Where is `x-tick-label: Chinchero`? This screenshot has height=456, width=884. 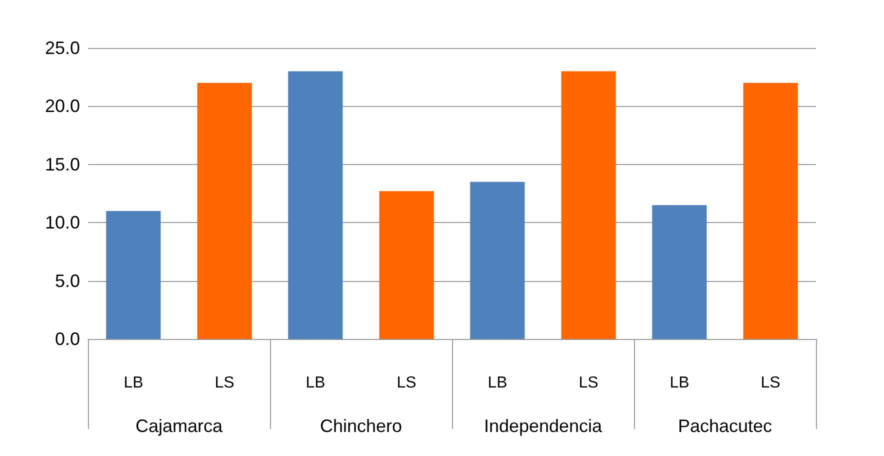 x-tick-label: Chinchero is located at coordinates (361, 426).